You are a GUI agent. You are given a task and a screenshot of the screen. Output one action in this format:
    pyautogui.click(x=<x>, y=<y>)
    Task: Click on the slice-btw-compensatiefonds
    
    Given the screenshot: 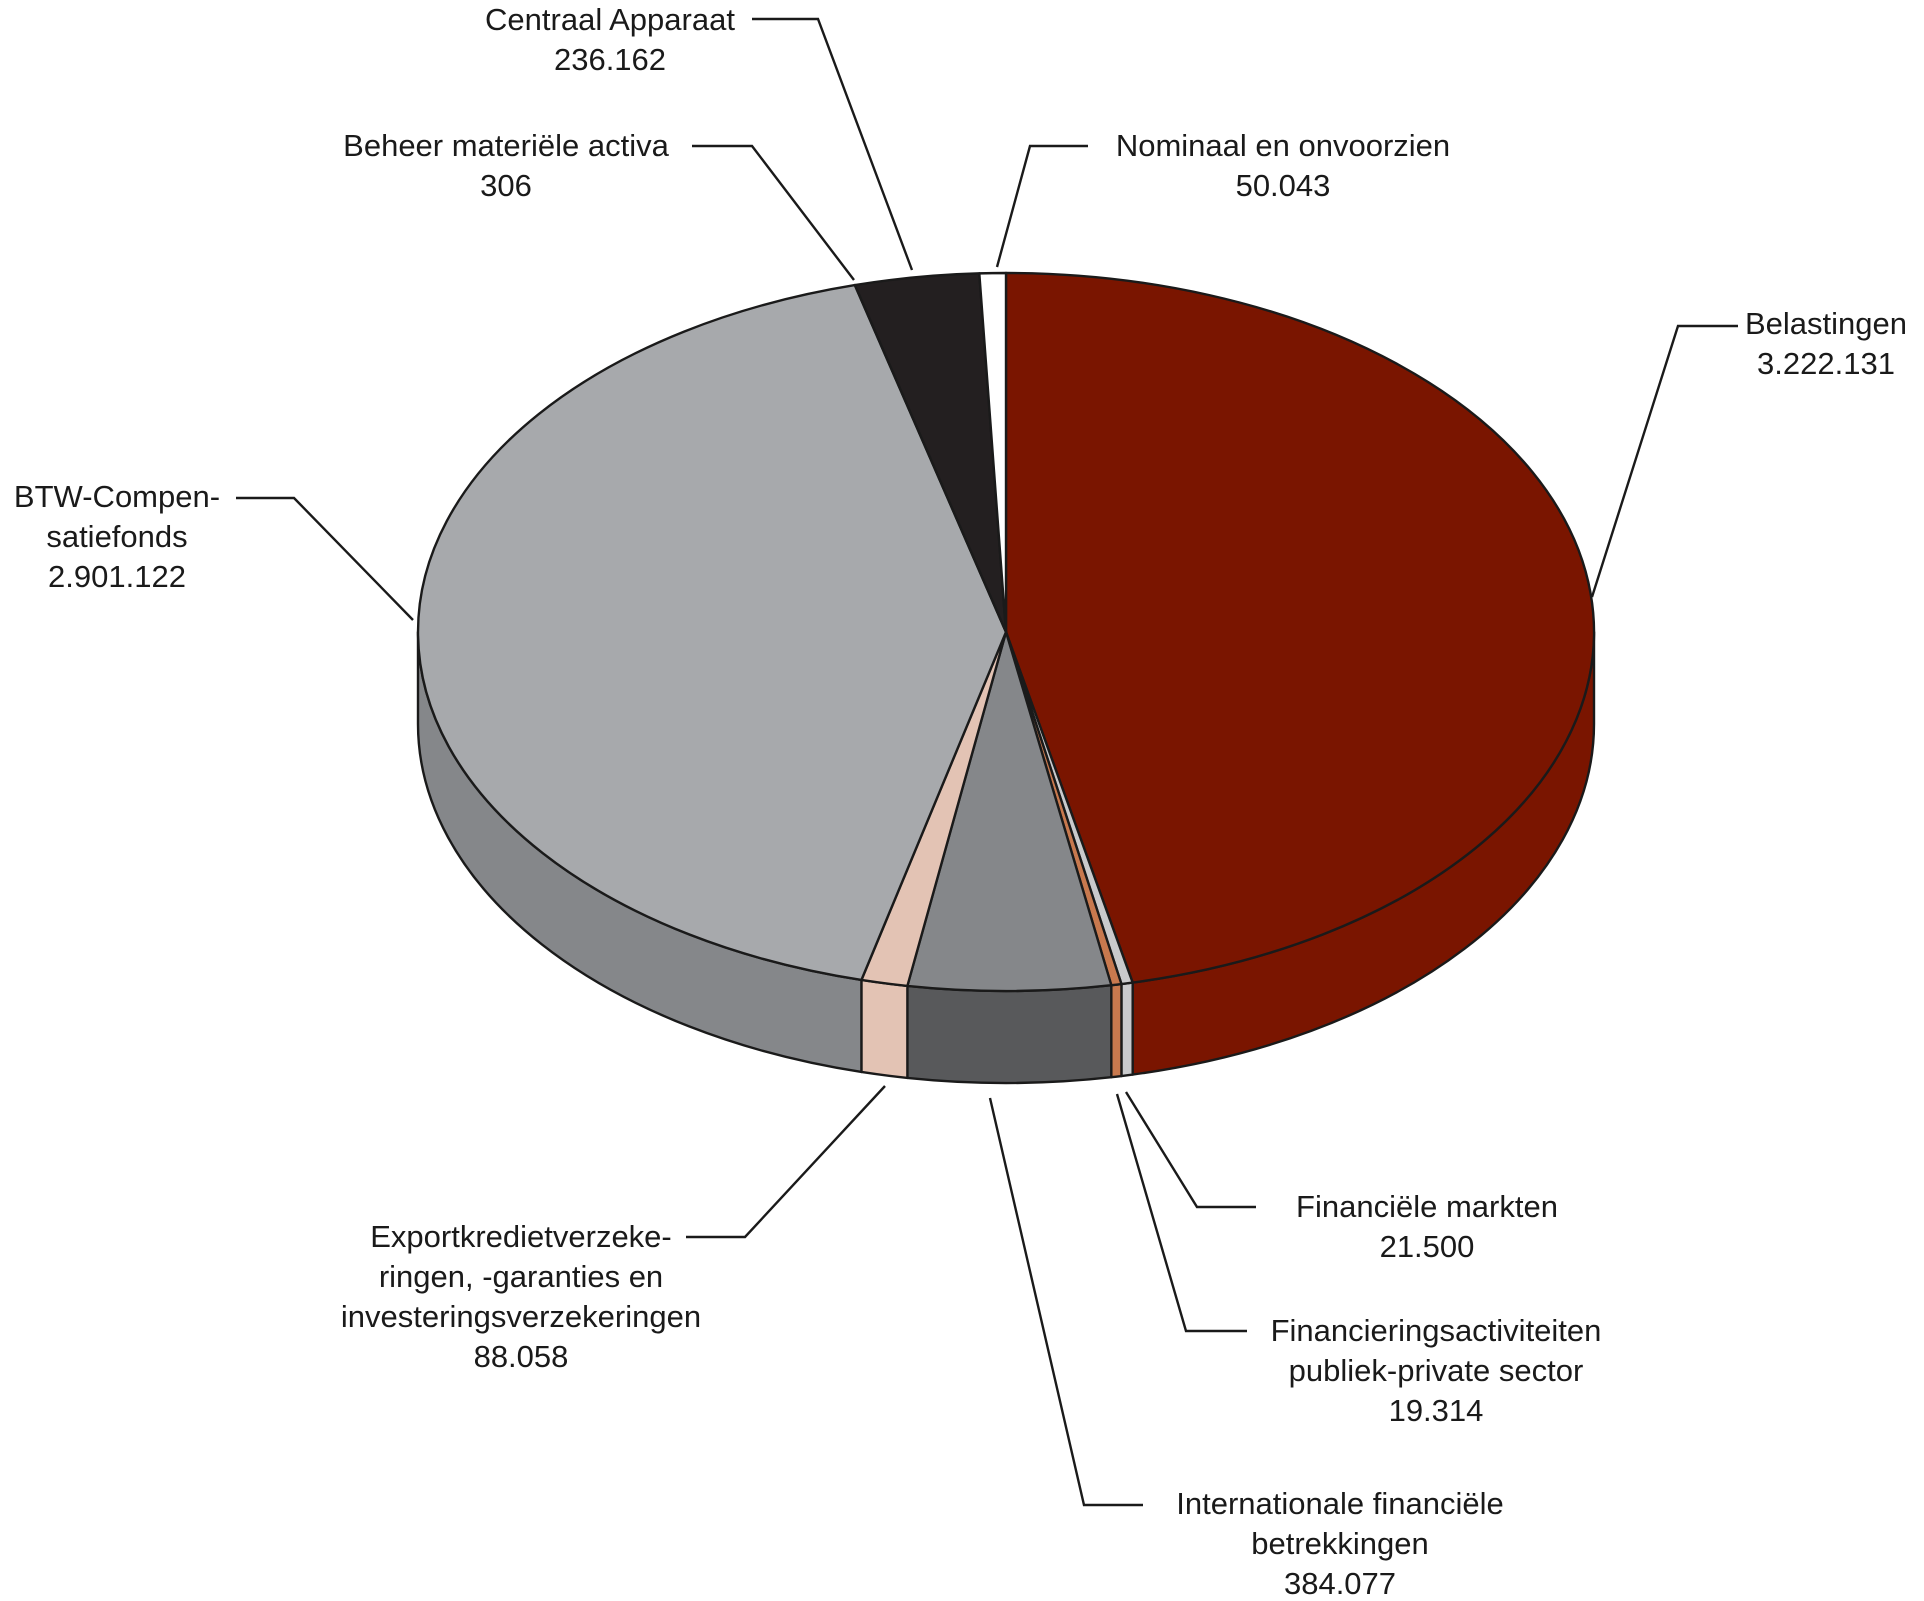 What is the action you would take?
    pyautogui.click(x=712, y=632)
    